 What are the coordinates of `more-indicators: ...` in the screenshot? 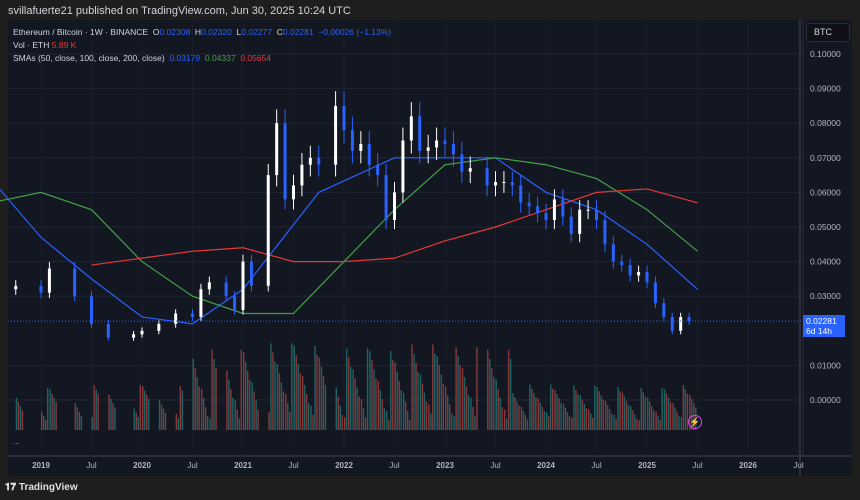 It's located at (16, 441).